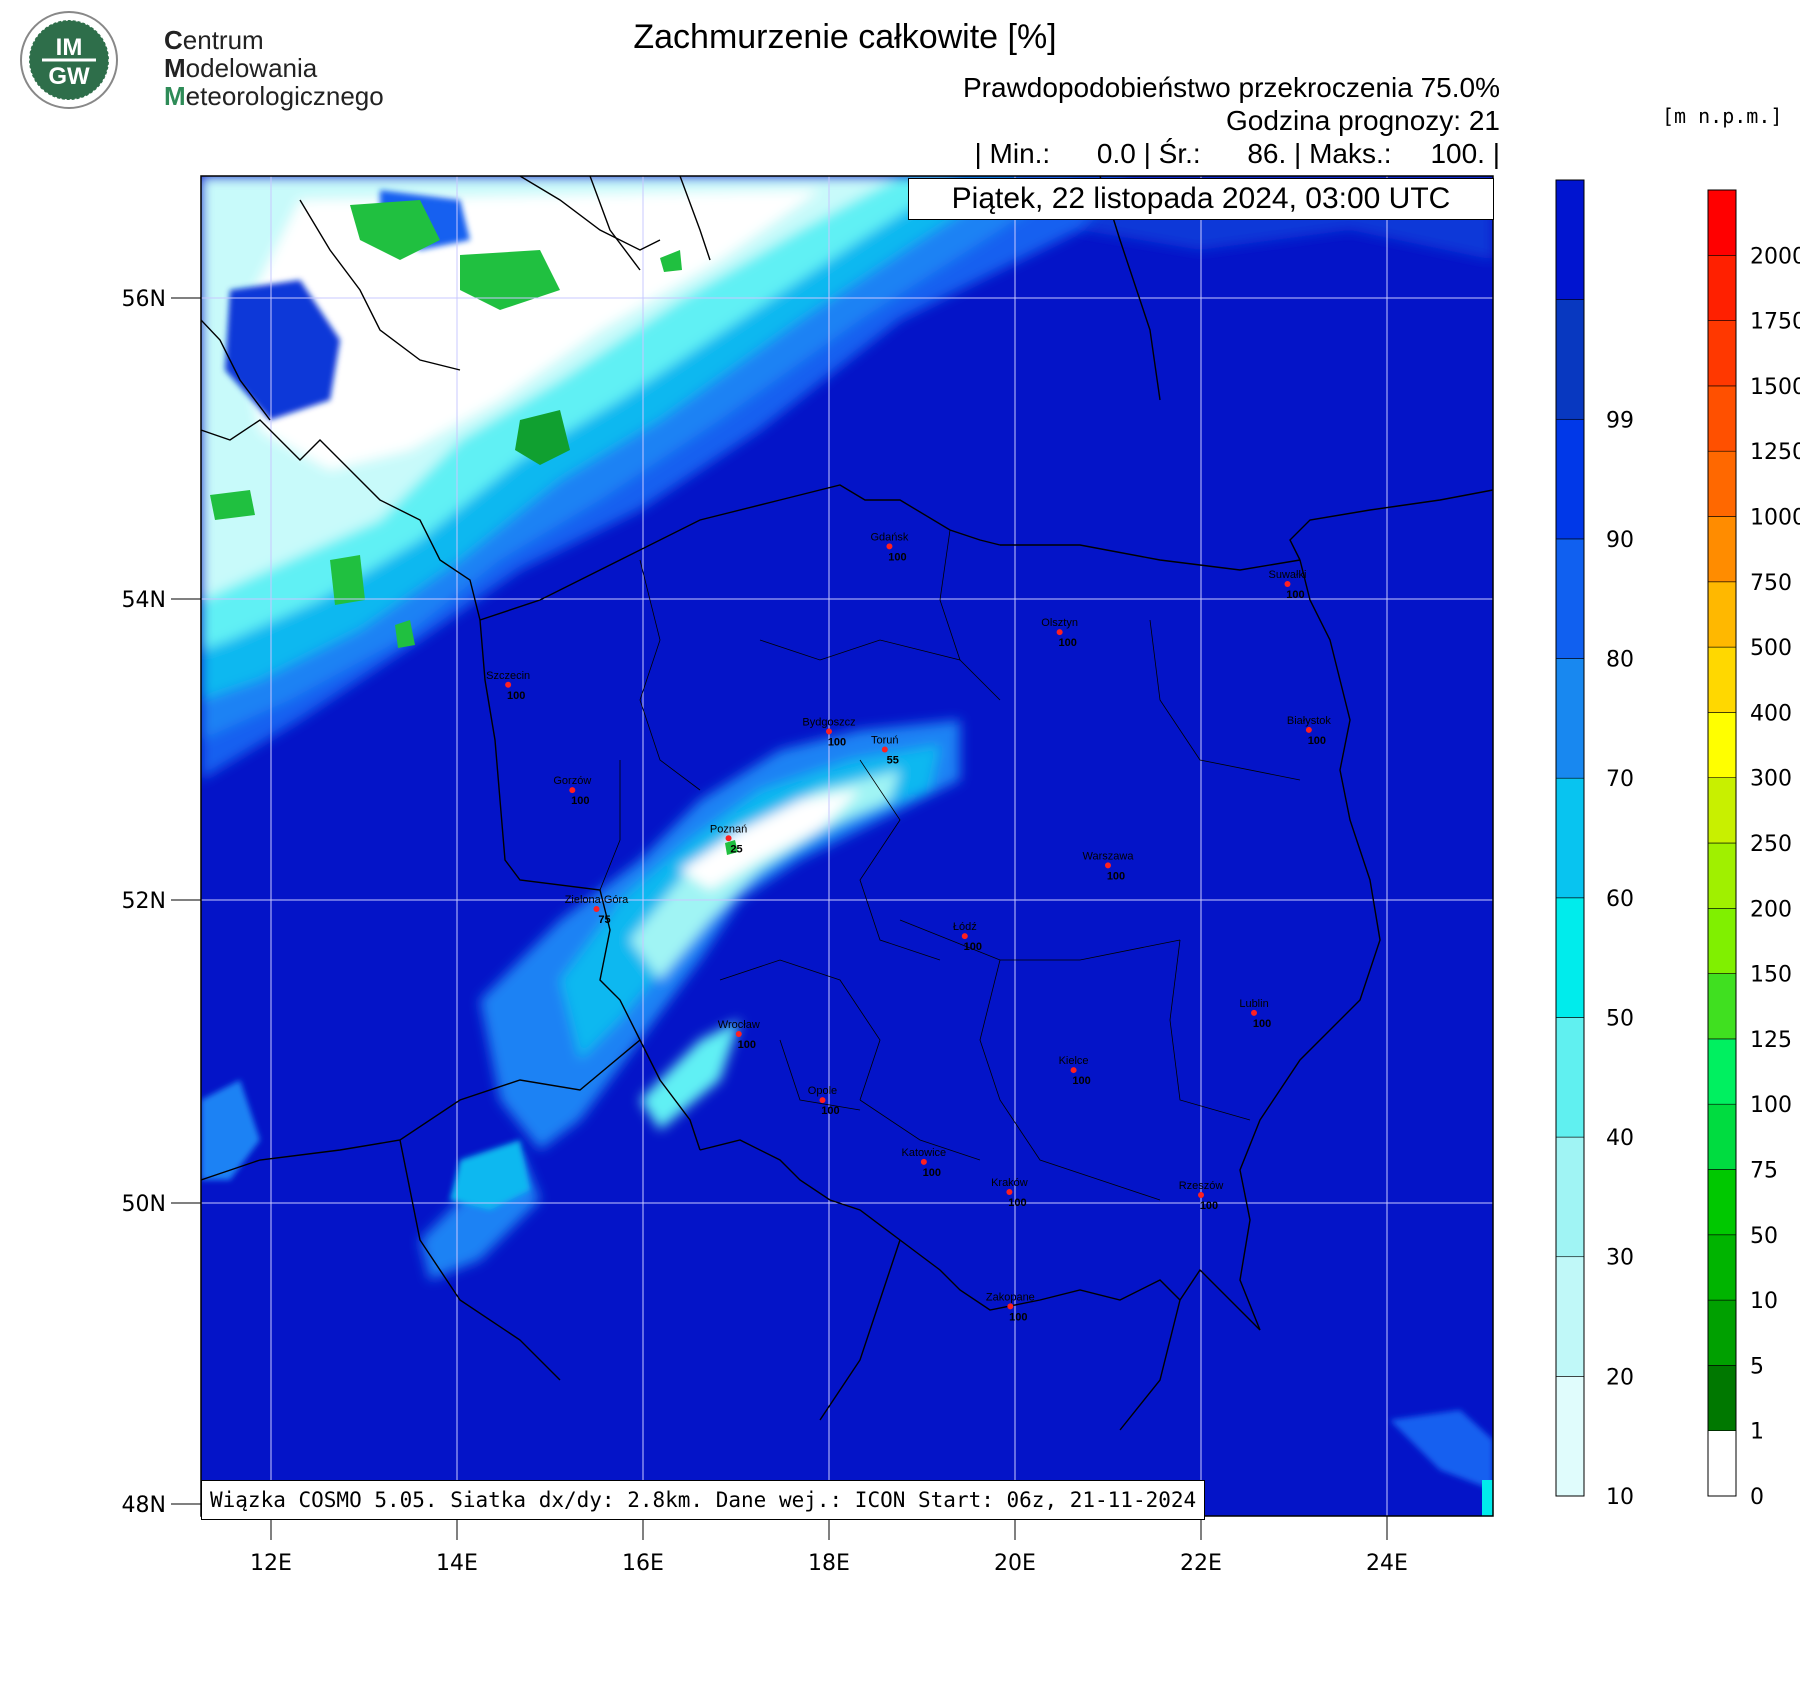  Describe the element at coordinates (1015, 1563) in the screenshot. I see `lon-label-20: 20E` at that location.